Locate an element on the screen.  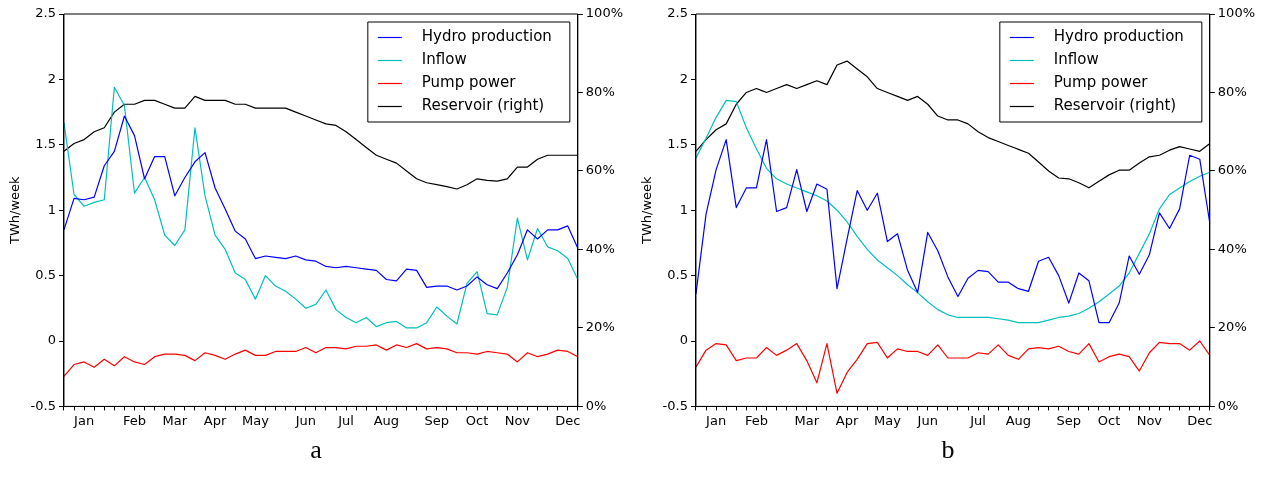
text: a is located at coordinates (316, 450).